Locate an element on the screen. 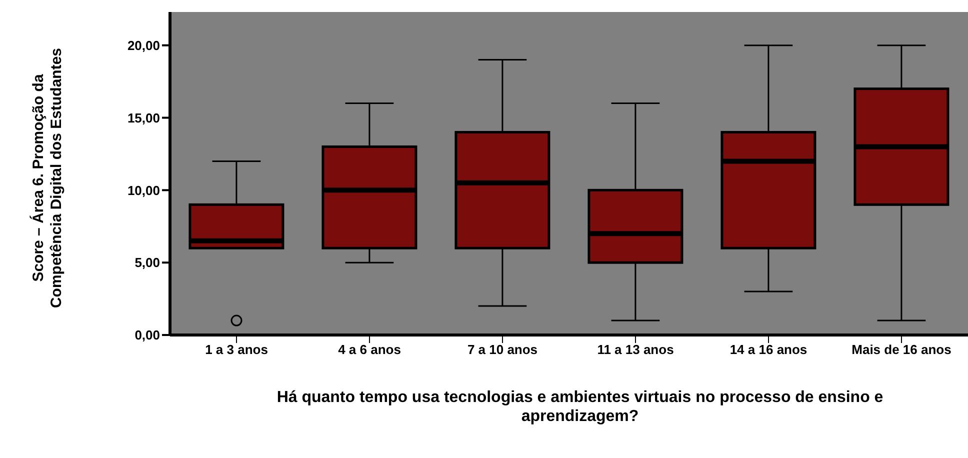 This screenshot has height=458, width=968. y-tick-label: 0,00 is located at coordinates (147, 335).